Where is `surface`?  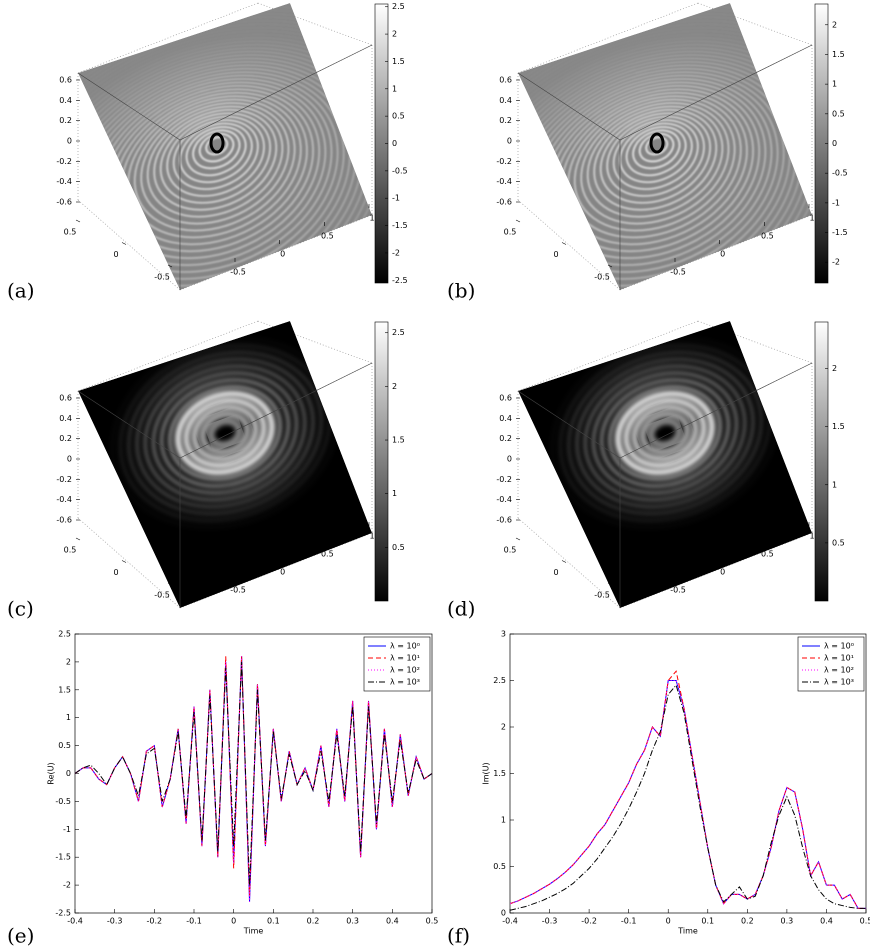
surface is located at coordinates (225, 146).